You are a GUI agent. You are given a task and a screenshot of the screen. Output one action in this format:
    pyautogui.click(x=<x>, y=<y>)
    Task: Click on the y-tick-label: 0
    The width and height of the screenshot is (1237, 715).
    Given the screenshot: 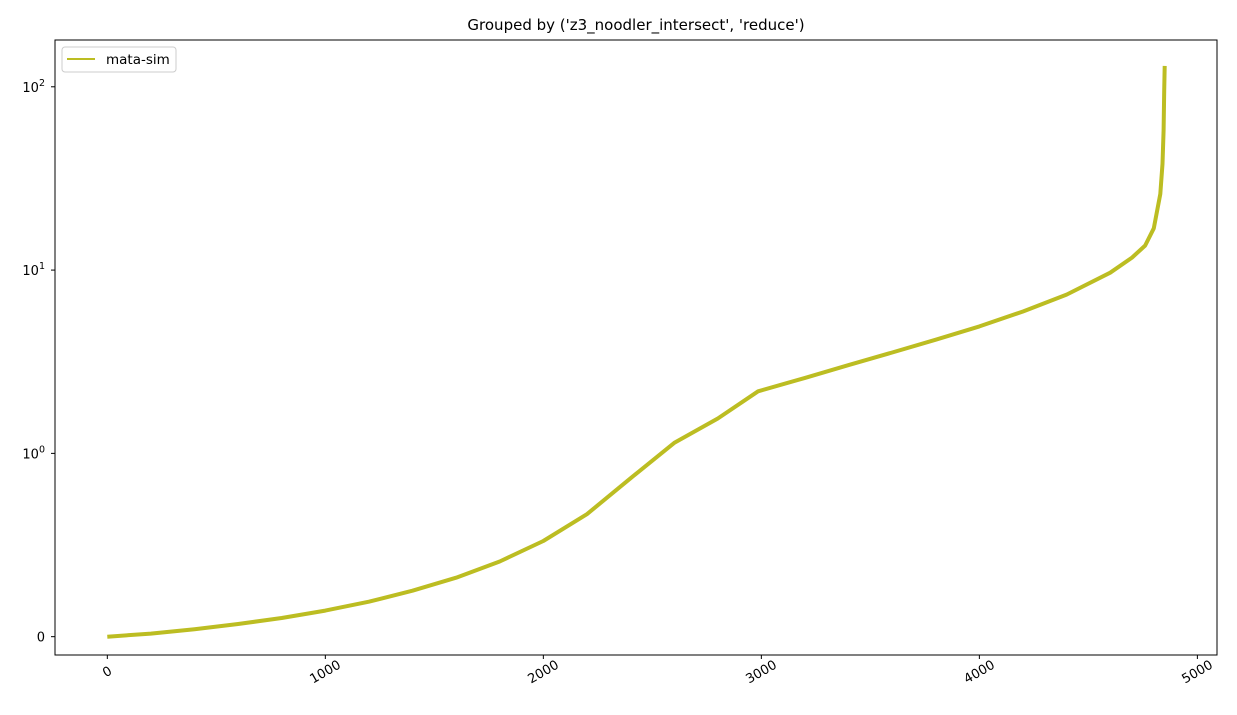 What is the action you would take?
    pyautogui.click(x=41, y=638)
    